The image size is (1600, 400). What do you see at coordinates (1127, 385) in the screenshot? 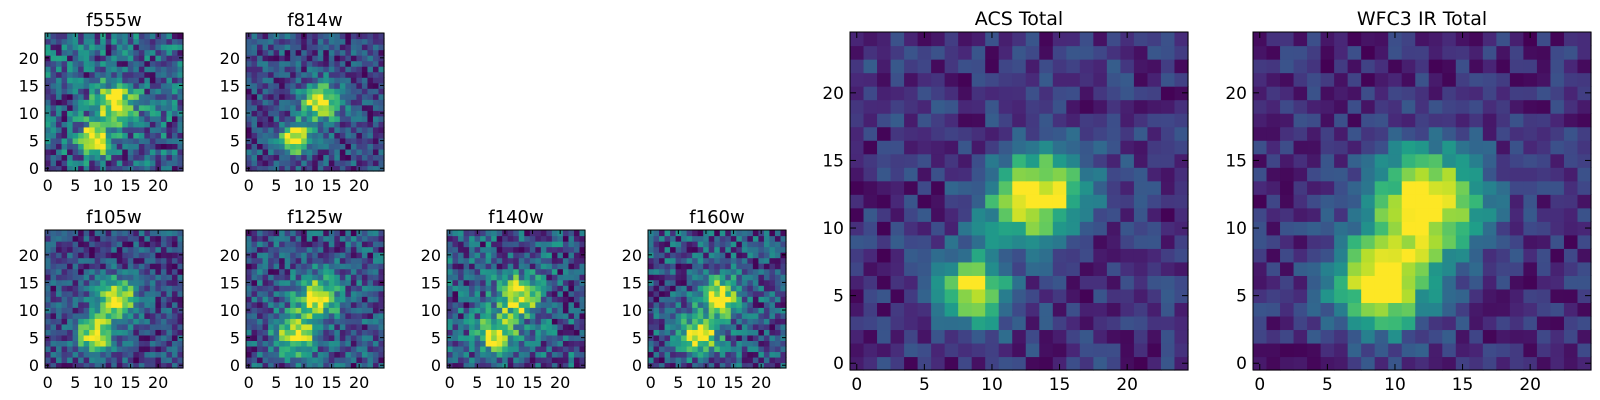
I see `x-tick-label: 20` at bounding box center [1127, 385].